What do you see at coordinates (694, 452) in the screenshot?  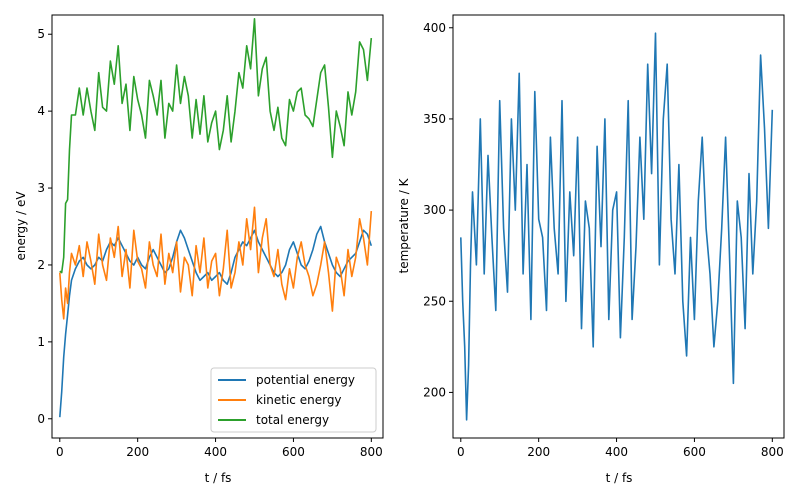 I see `temperature-x-tick-label: 600` at bounding box center [694, 452].